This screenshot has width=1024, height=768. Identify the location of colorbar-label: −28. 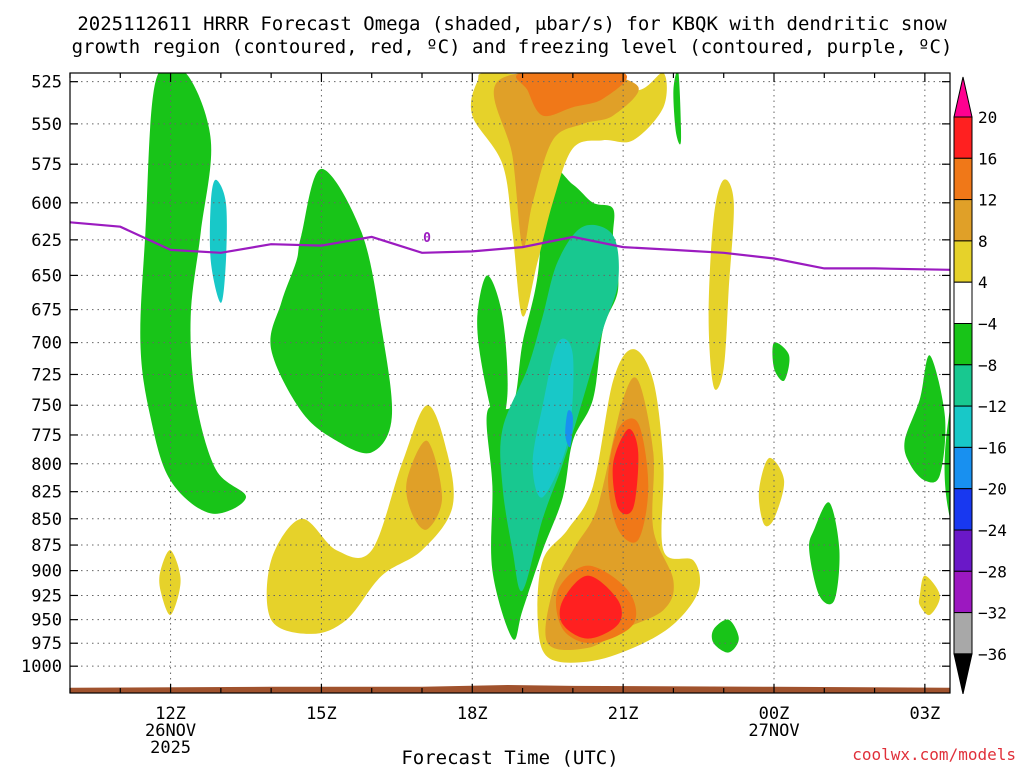
(992, 571).